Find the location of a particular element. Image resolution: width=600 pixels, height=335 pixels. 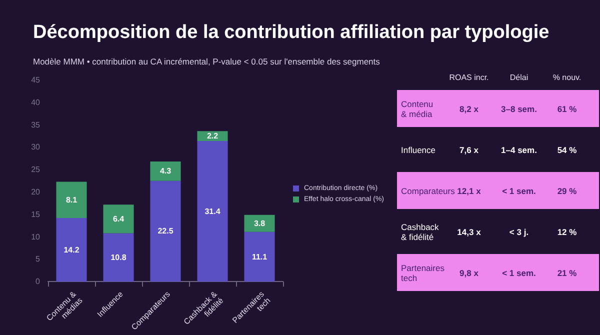

chart-title: Décomposition de la contribution affiliation par typologie is located at coordinates (291, 32).